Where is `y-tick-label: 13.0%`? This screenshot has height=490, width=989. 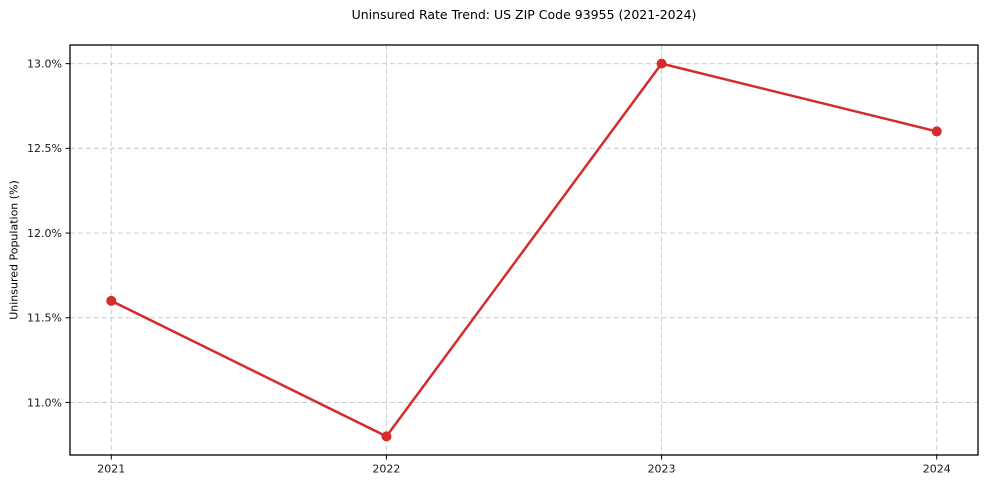 y-tick-label: 13.0% is located at coordinates (44, 63).